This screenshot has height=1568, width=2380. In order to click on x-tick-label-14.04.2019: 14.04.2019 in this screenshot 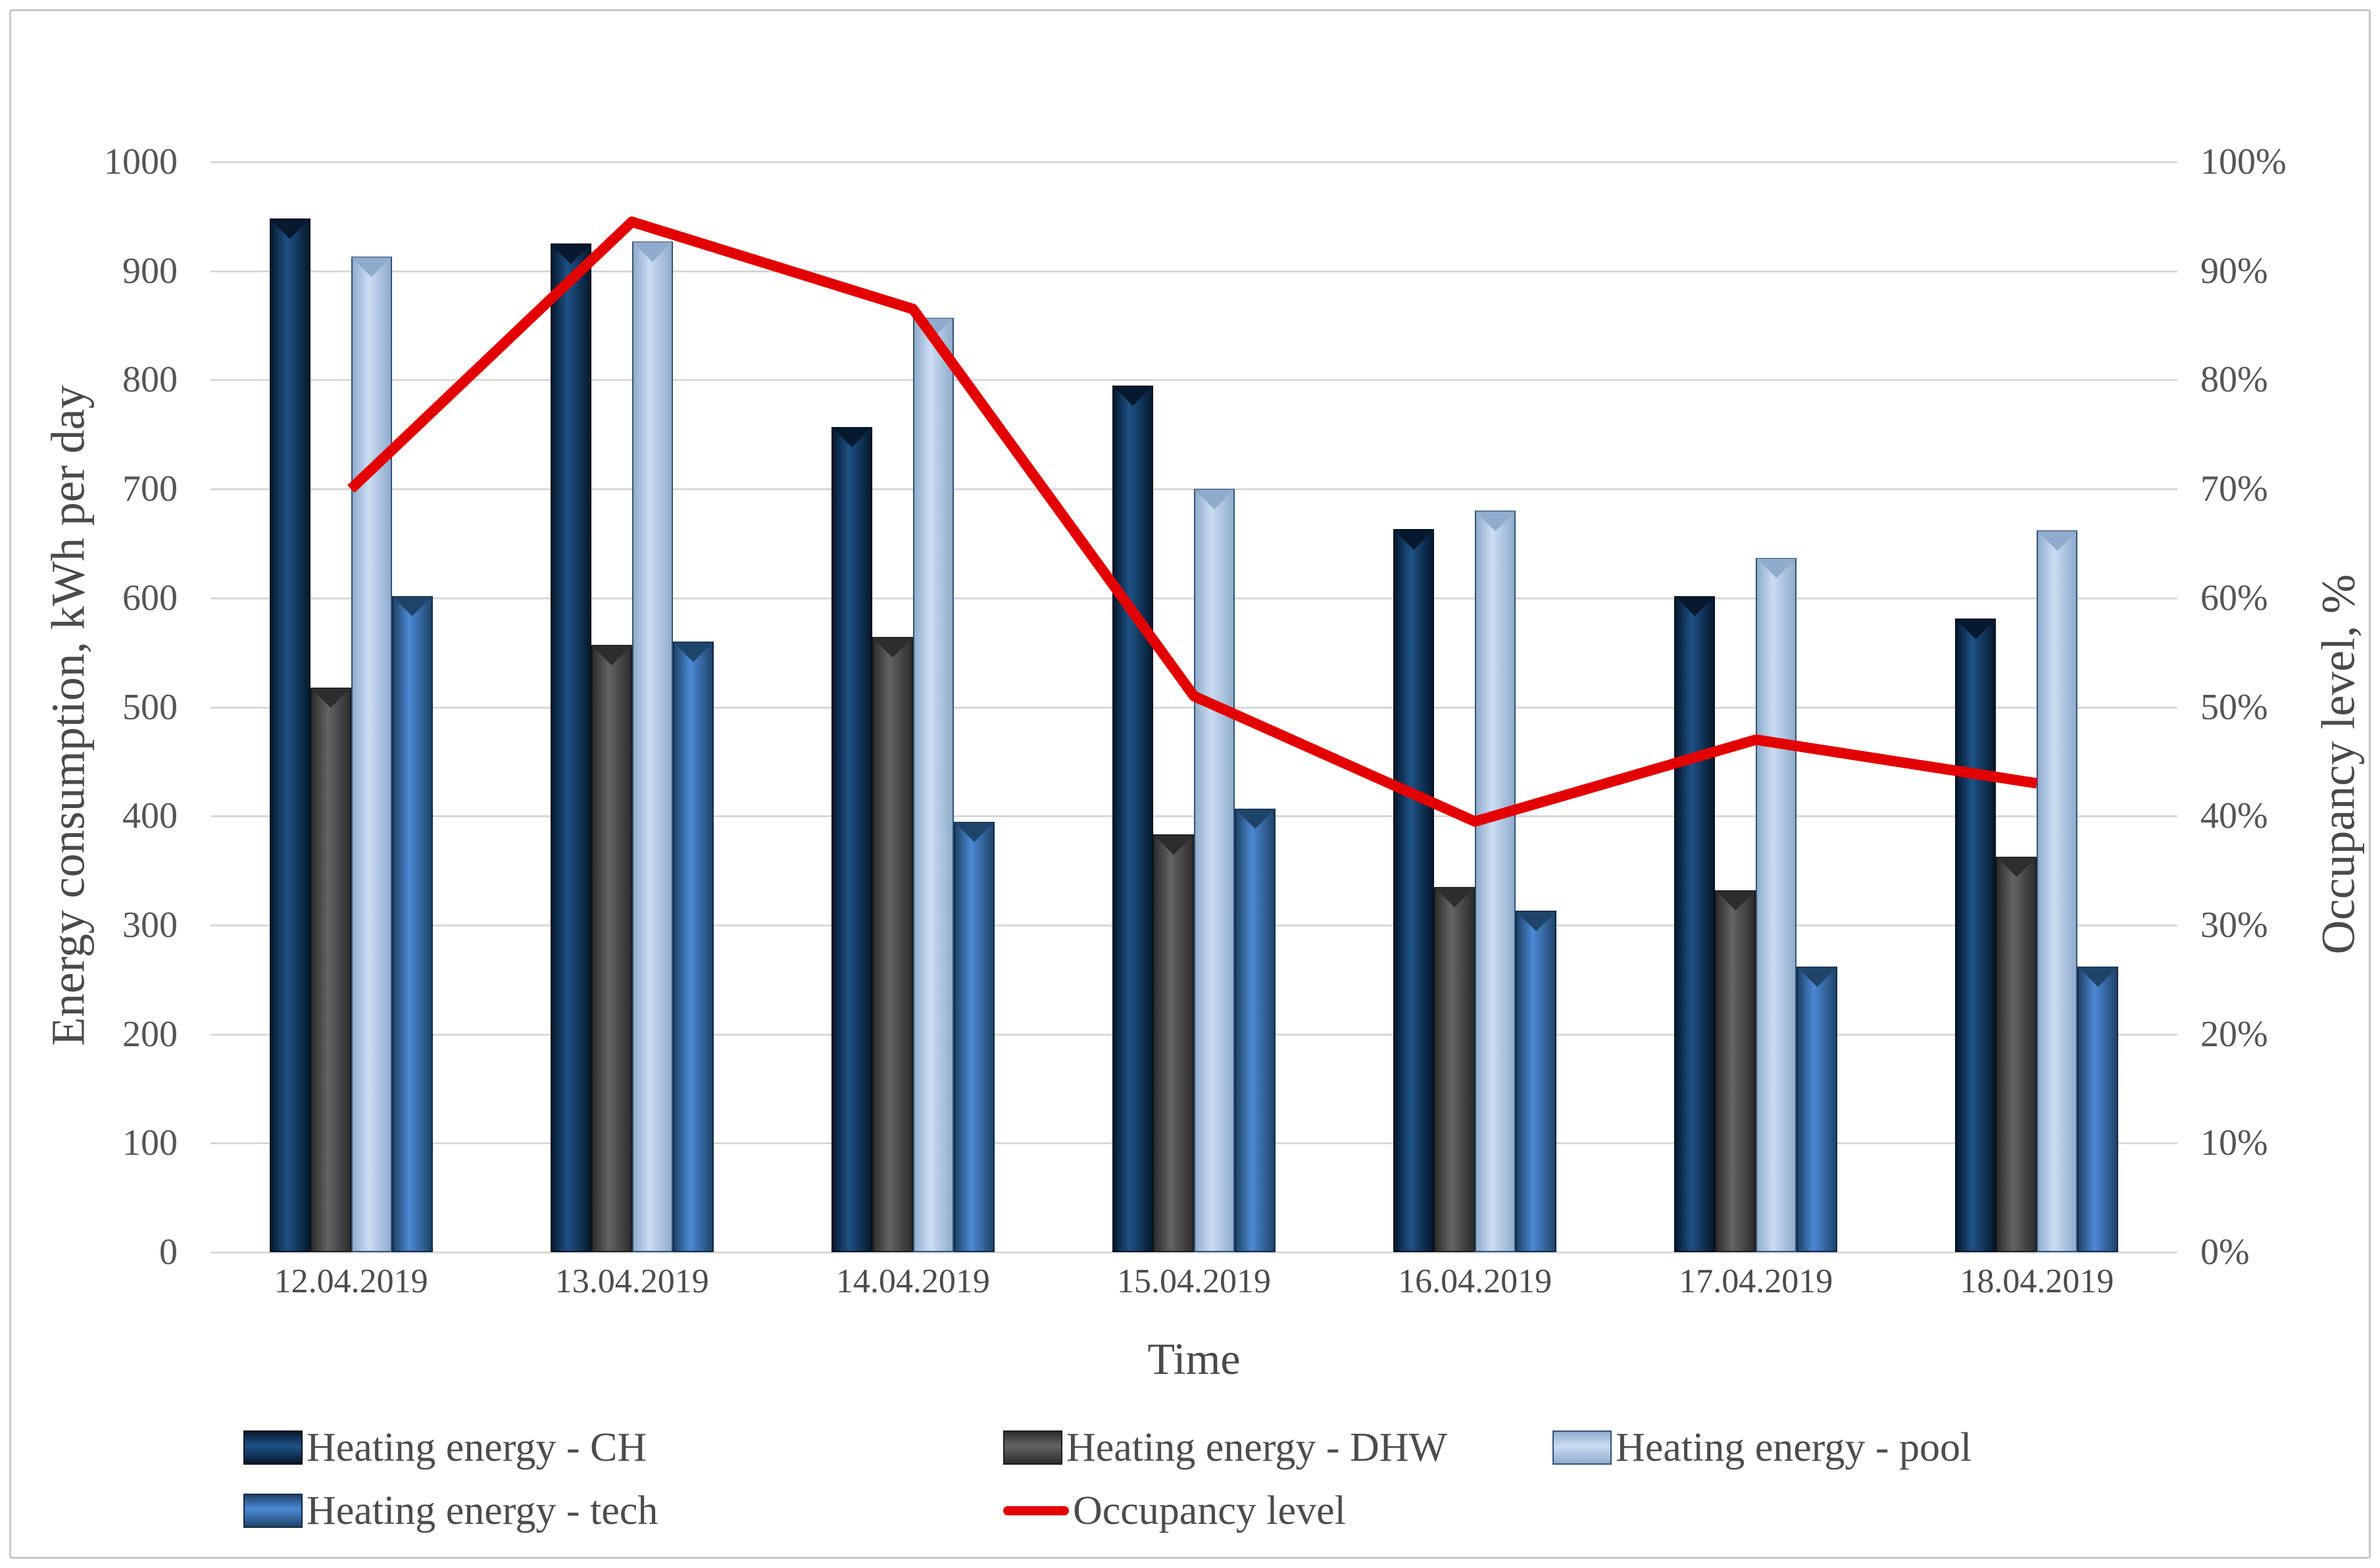, I will do `click(912, 1281)`.